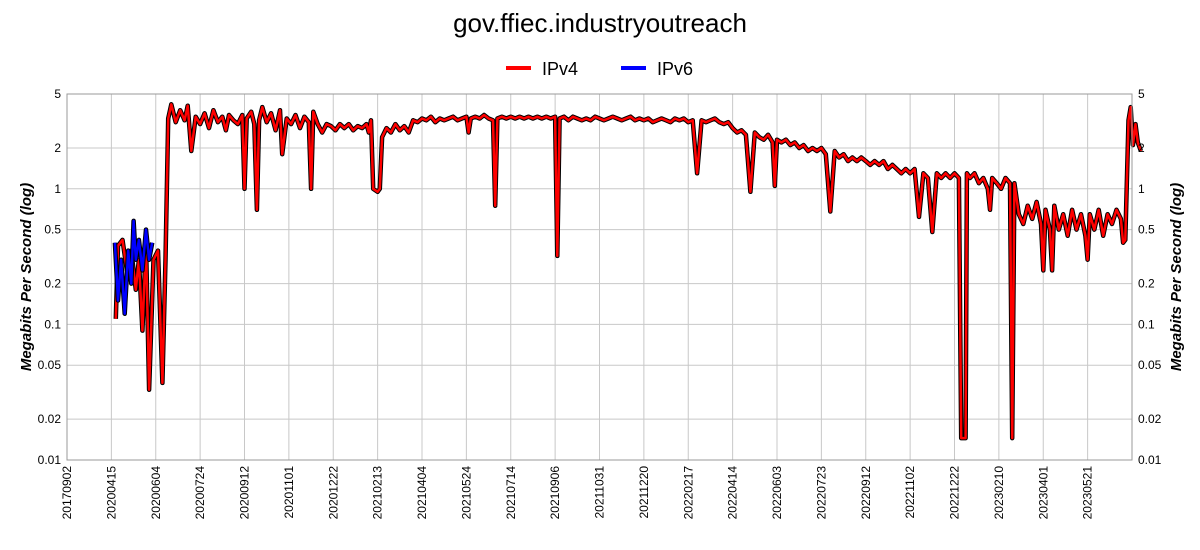 This screenshot has height=550, width=1200. Describe the element at coordinates (1043, 493) in the screenshot. I see `x-tick-label: 20230401` at that location.